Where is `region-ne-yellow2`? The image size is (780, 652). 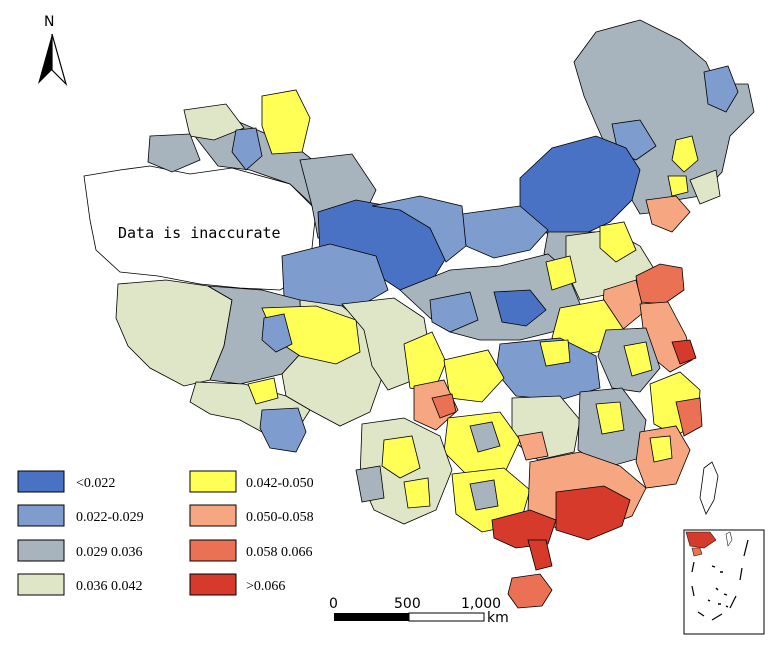
region-ne-yellow2 is located at coordinates (678, 186).